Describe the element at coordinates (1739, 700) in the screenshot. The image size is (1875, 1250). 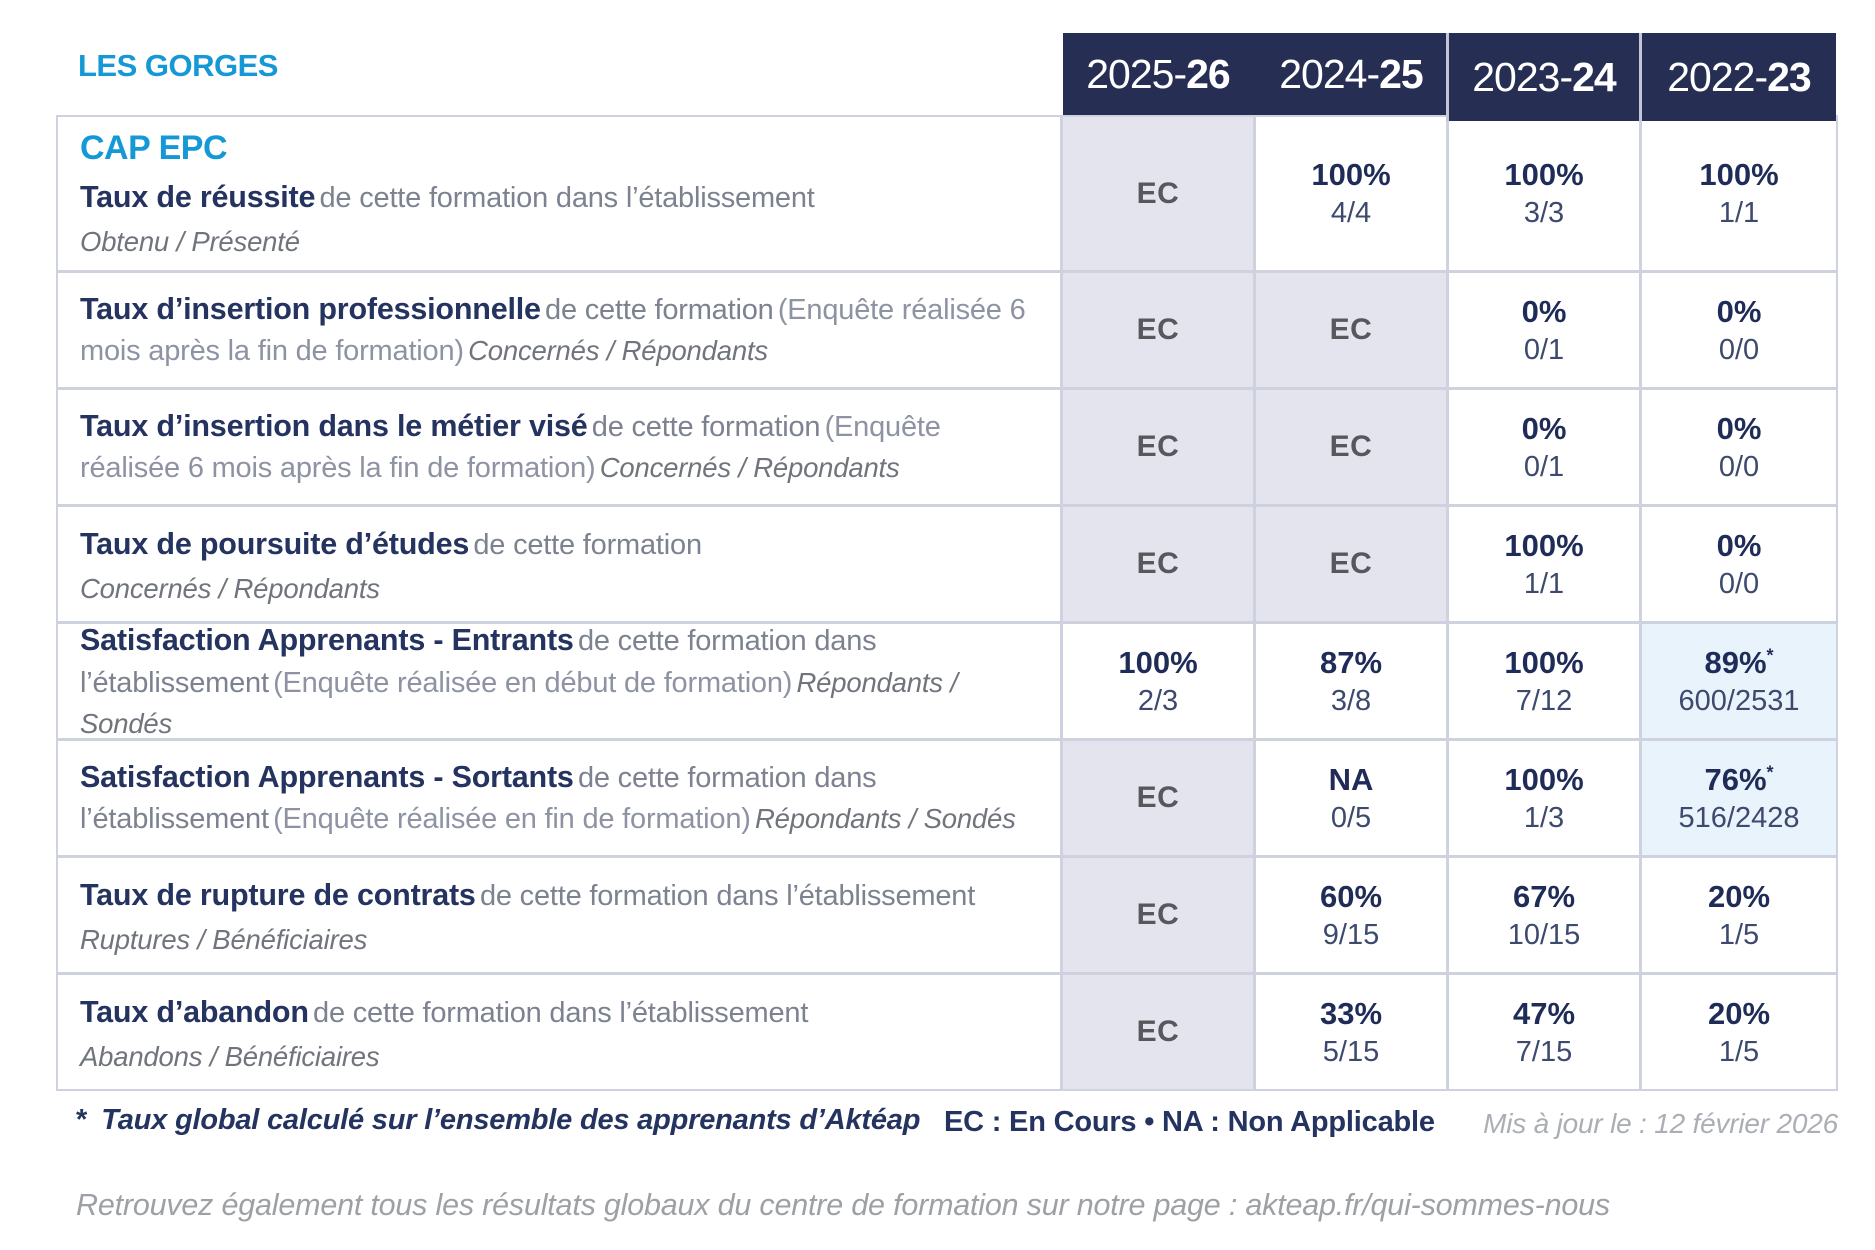
I see `fraction: 600/2531` at that location.